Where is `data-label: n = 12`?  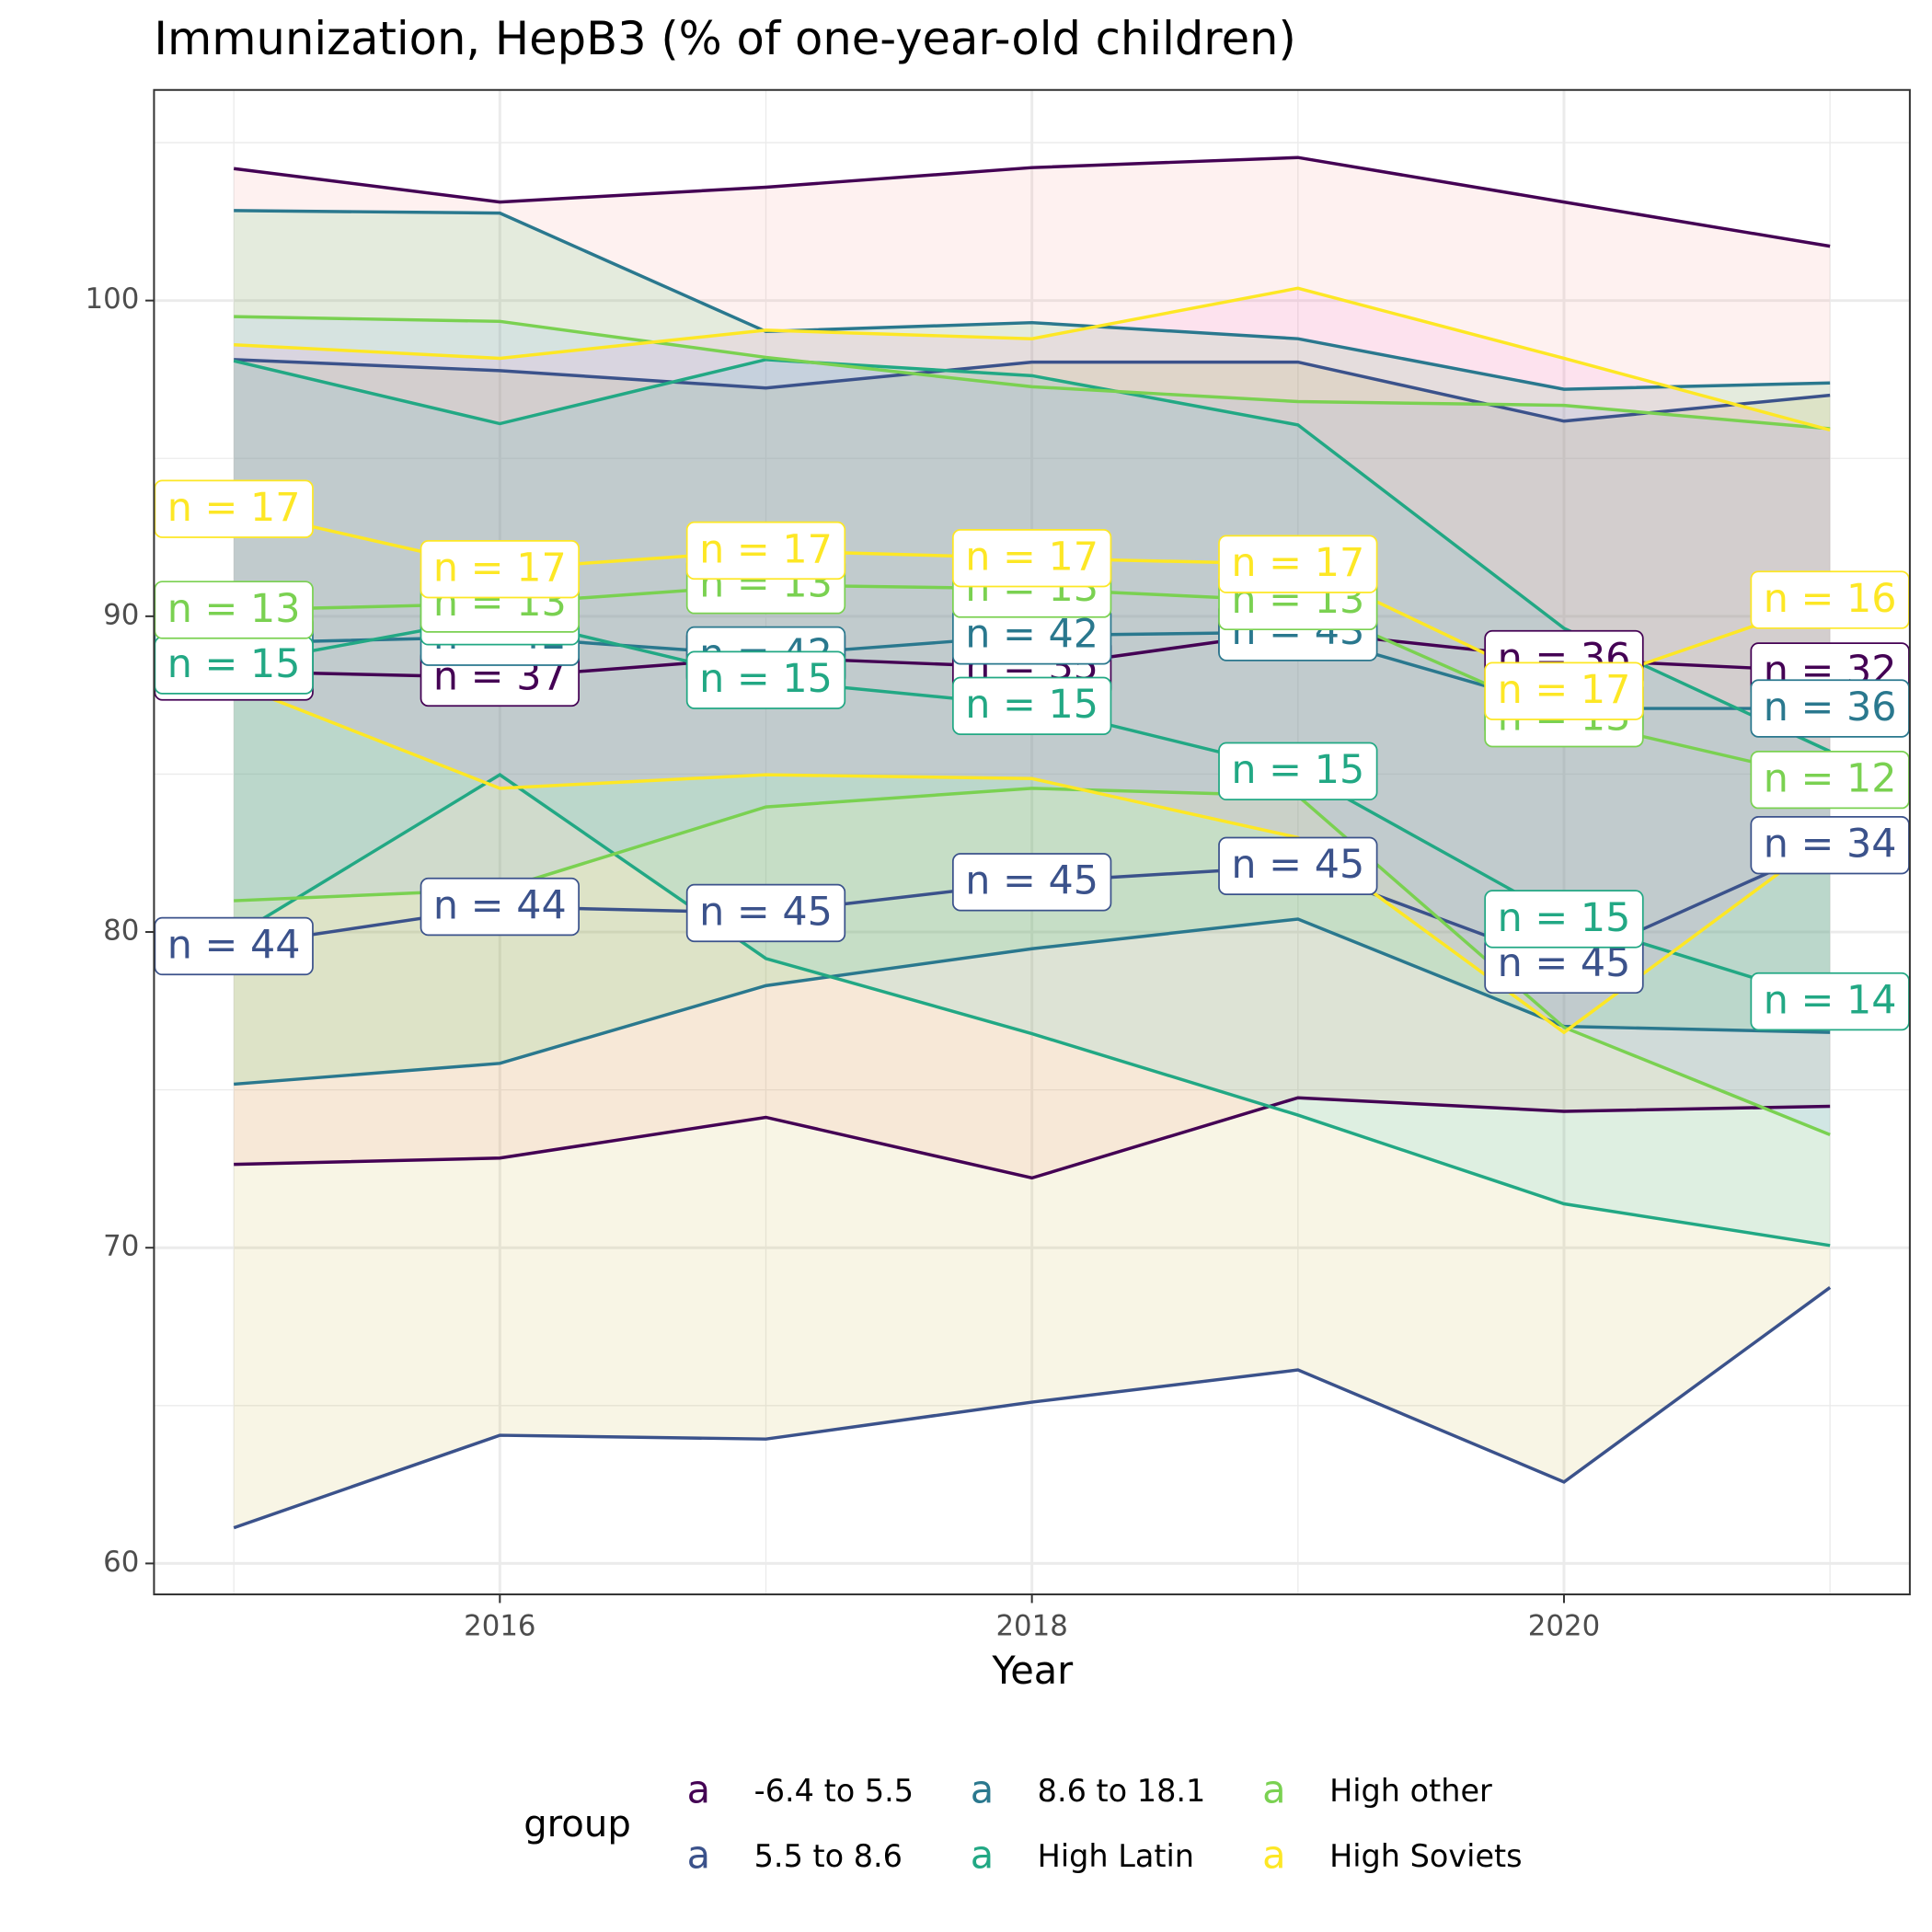 data-label: n = 12 is located at coordinates (1830, 780).